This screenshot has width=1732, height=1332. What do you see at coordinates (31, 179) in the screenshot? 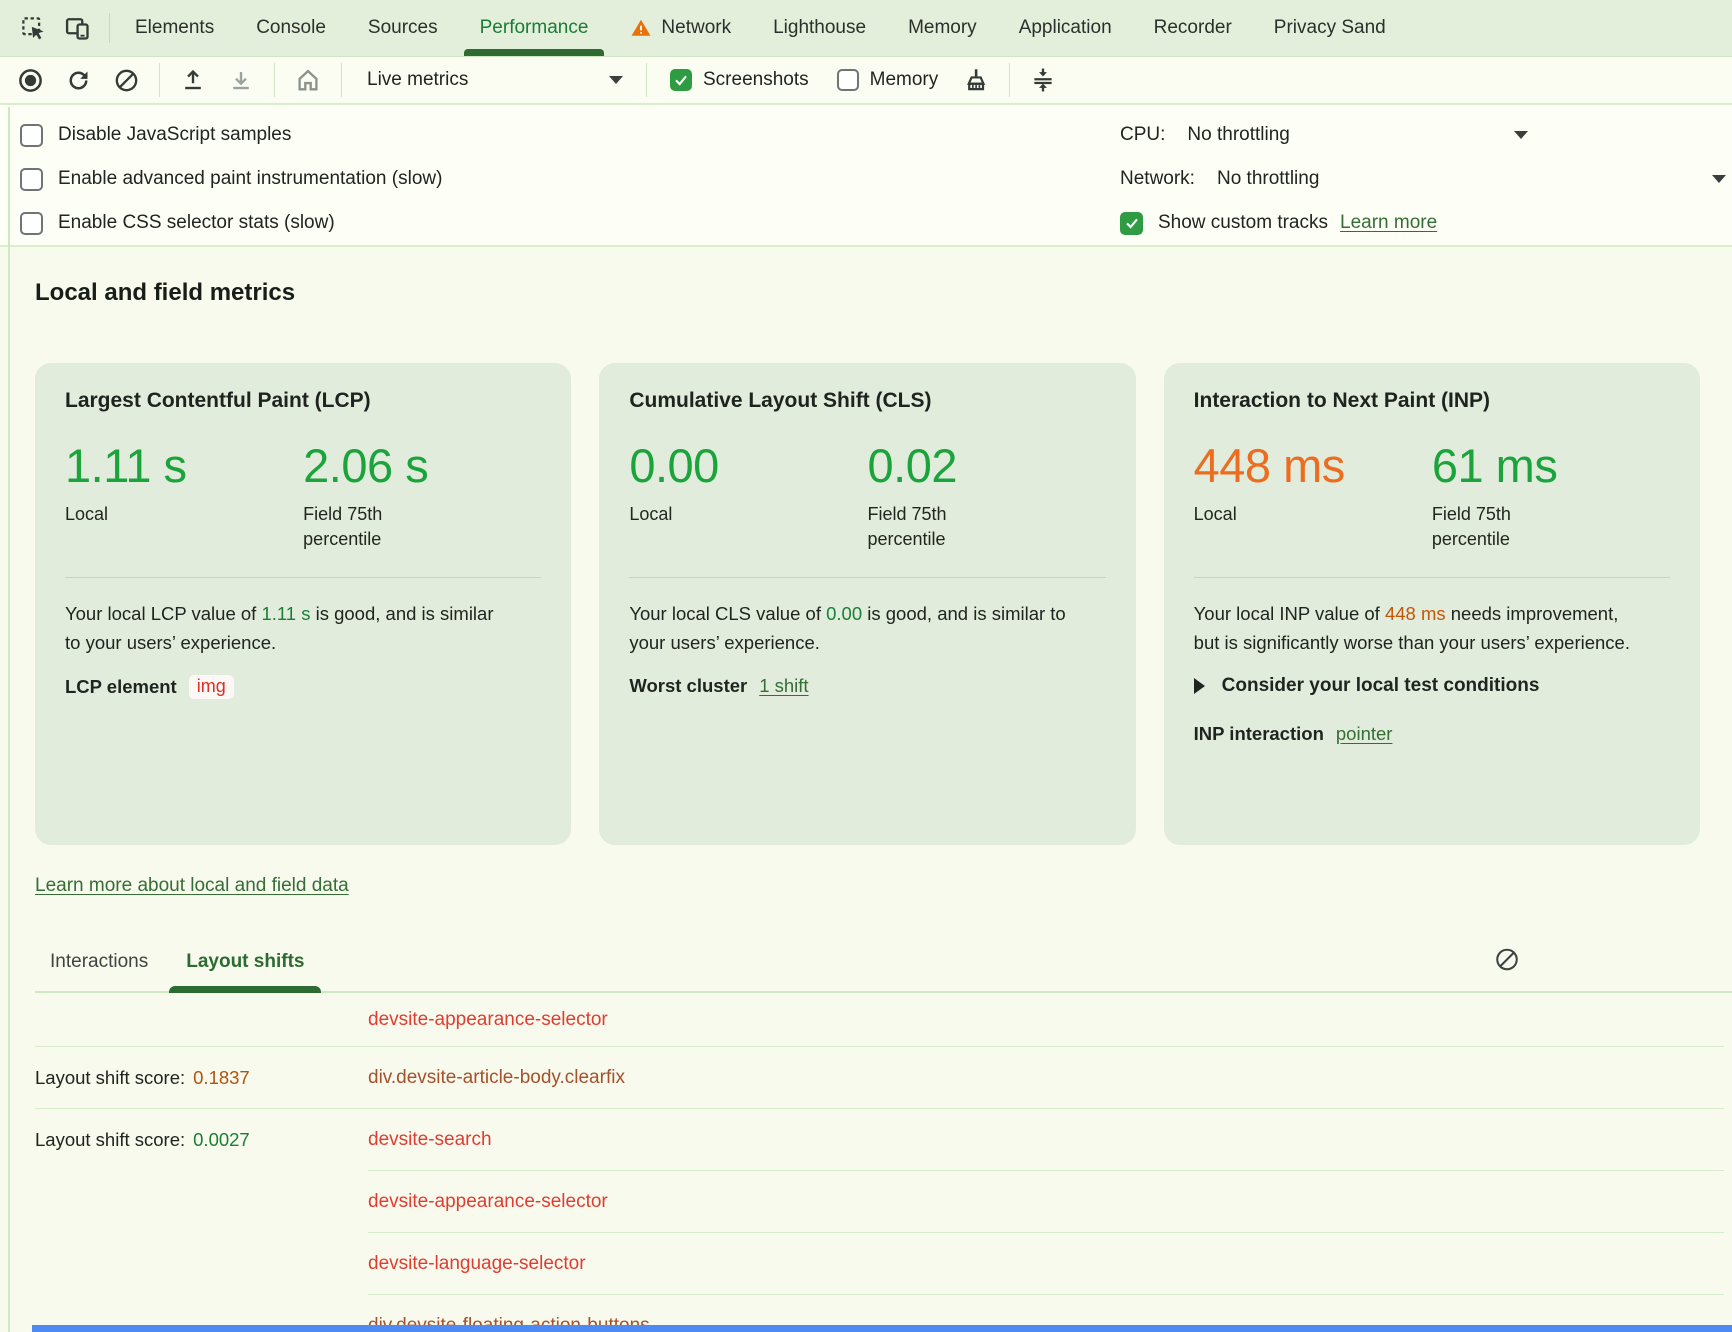
I see `advanced-paint-checkbox` at bounding box center [31, 179].